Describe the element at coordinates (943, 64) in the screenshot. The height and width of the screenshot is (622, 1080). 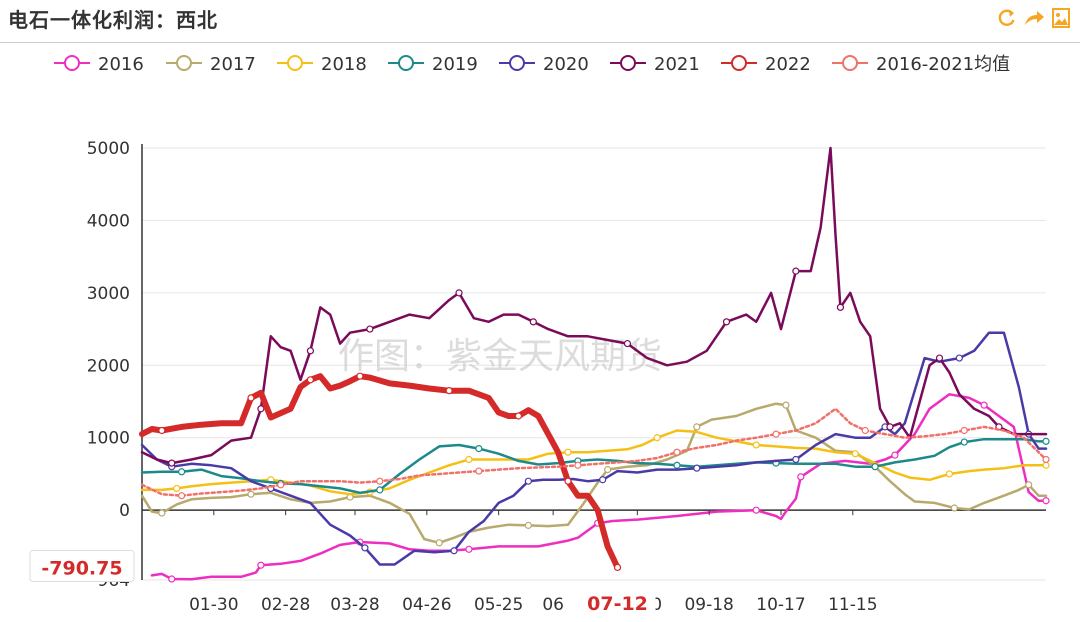
I see `legend-label: 2016-2021均值` at that location.